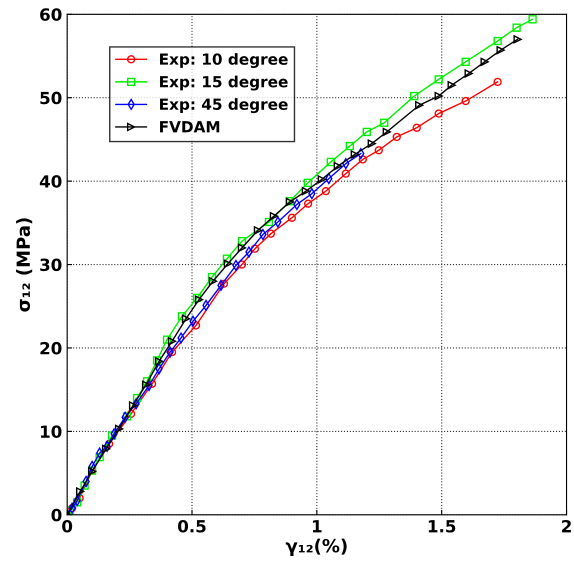 The width and height of the screenshot is (574, 572). Describe the element at coordinates (51, 181) in the screenshot. I see `y-tick-label: 40` at that location.